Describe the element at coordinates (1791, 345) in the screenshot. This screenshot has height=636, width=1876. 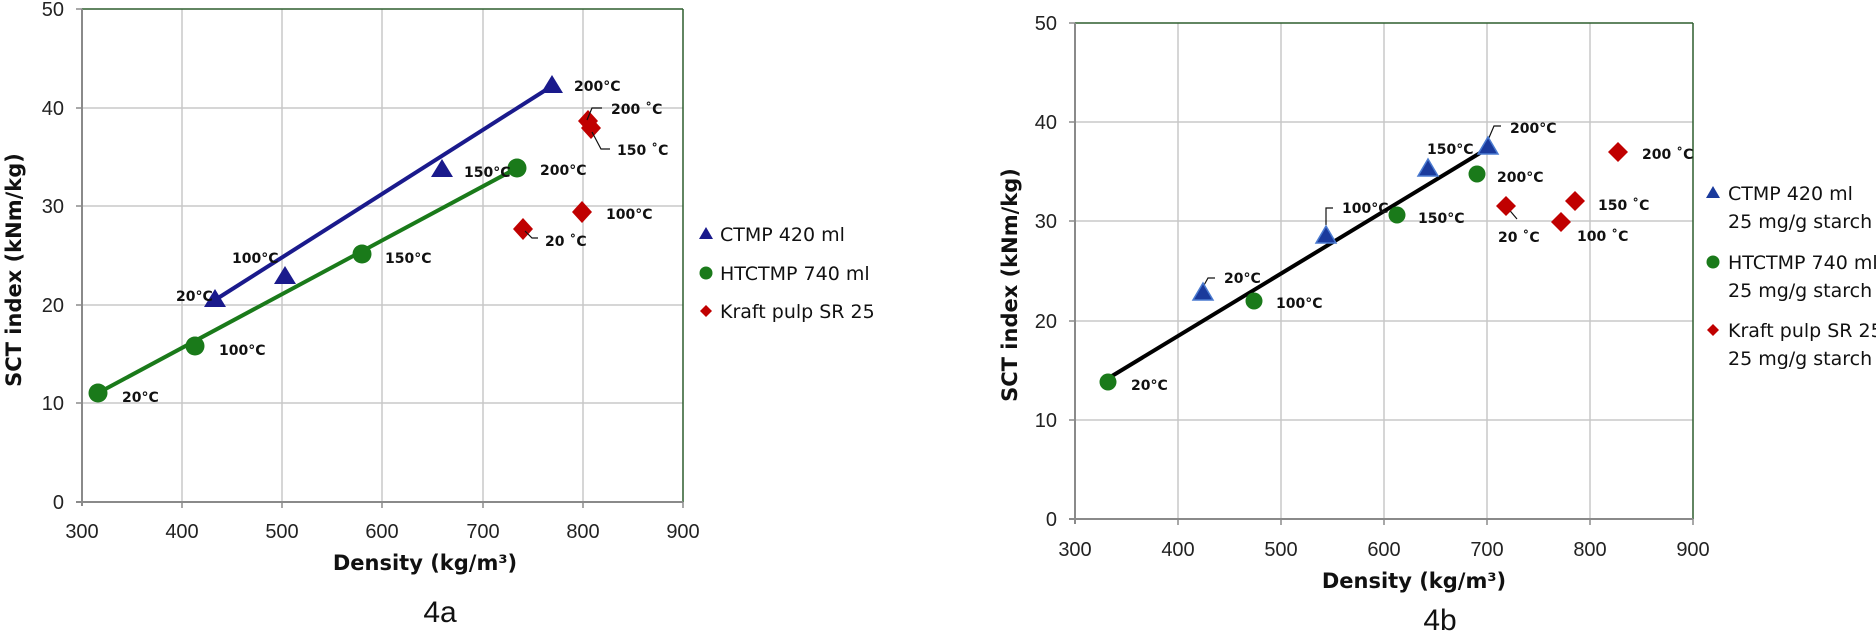
I see `legend-item-kraft-starch: Kraft pulp SR 25 25 mg/g starch` at that location.